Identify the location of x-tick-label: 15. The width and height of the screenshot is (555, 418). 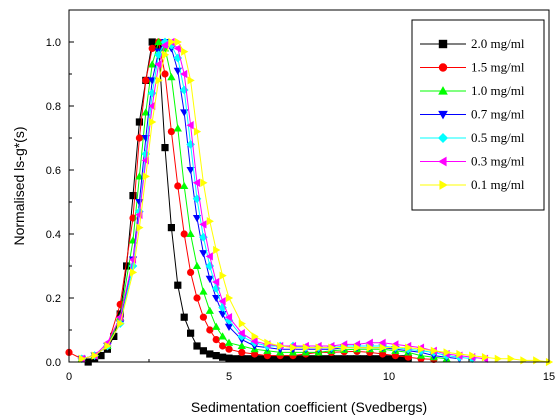
(549, 377).